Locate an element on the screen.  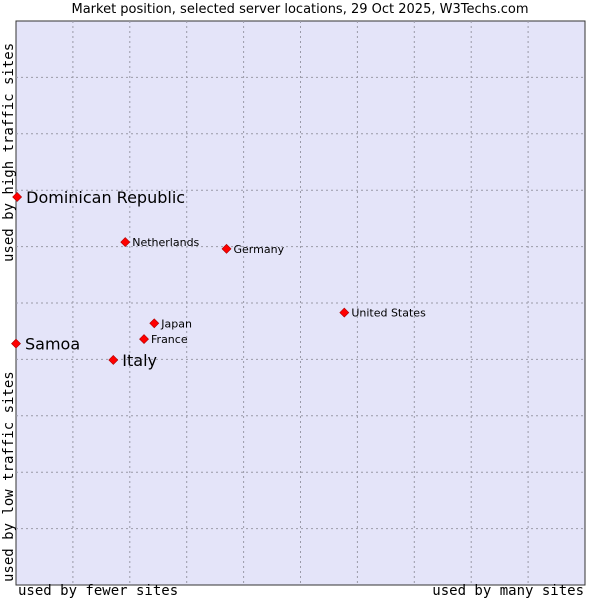
y-axis-label-top: used by high traffic sites is located at coordinates (9, 152).